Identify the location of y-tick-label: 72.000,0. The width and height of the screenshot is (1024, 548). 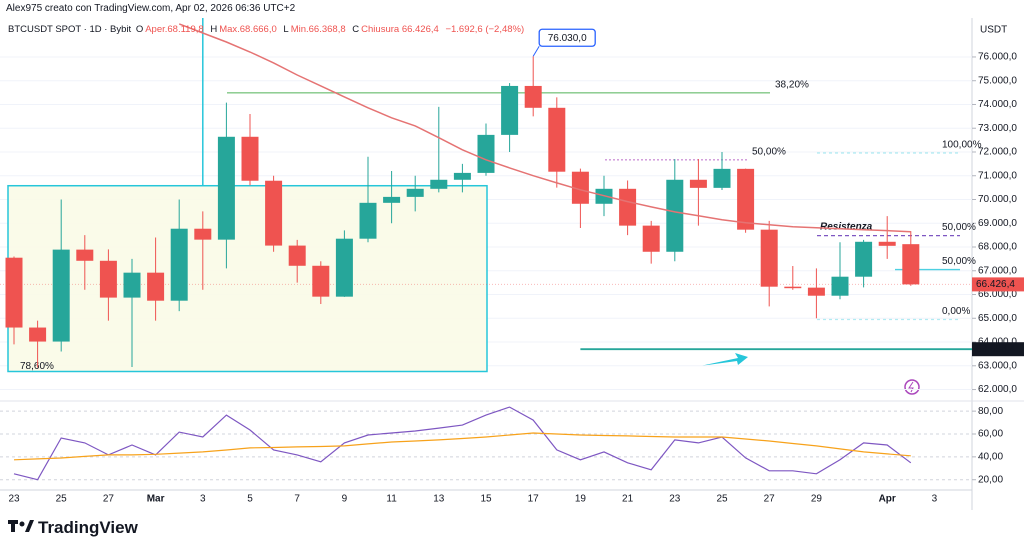
(997, 152).